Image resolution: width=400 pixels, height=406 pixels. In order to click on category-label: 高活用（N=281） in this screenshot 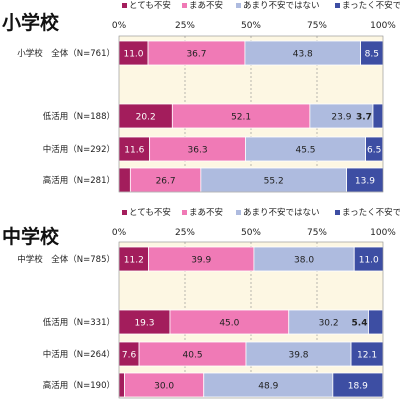, I will do `click(79, 180)`.